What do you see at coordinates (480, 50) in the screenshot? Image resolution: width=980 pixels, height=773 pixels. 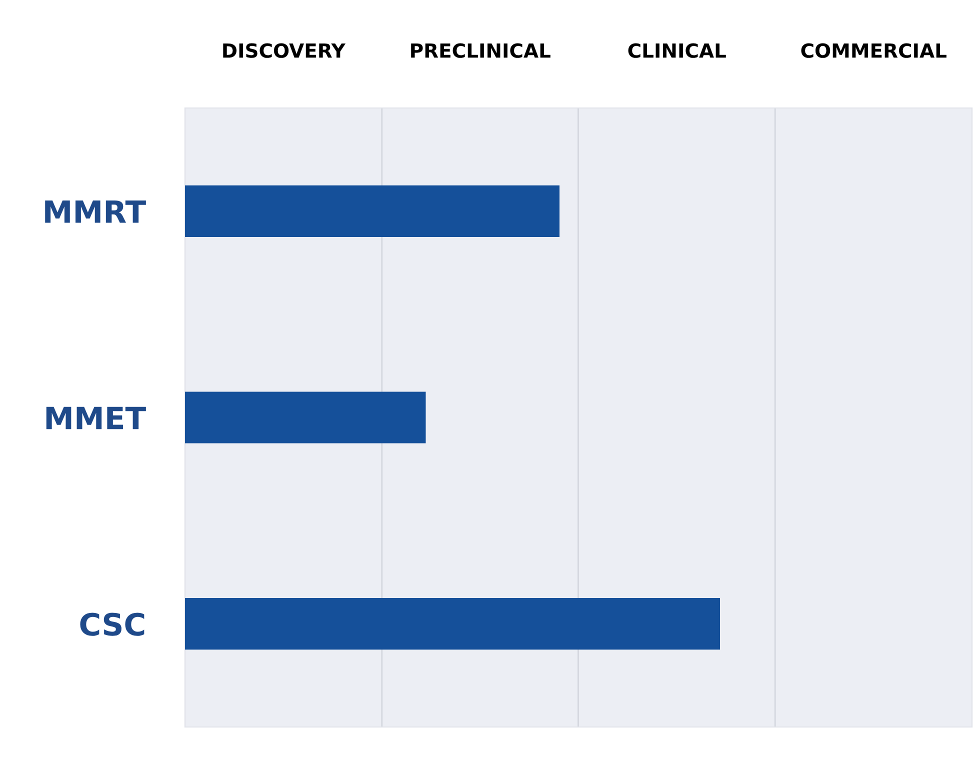 I see `text: PRECLINICAL` at bounding box center [480, 50].